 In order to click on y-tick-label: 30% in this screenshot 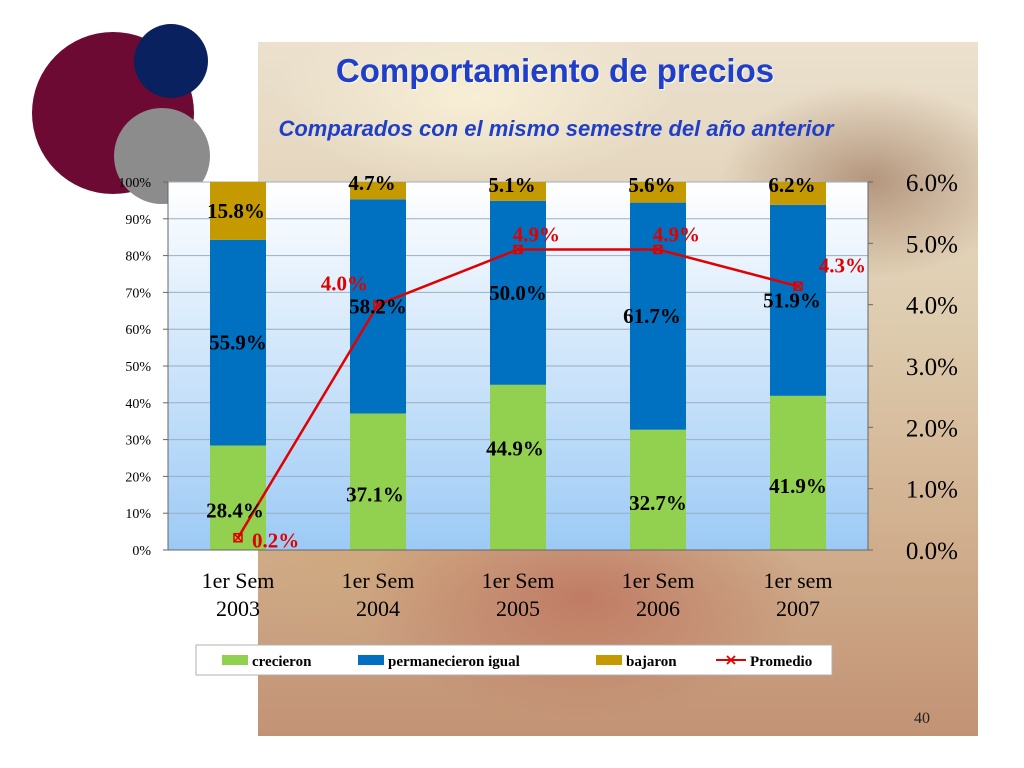, I will do `click(138, 441)`.